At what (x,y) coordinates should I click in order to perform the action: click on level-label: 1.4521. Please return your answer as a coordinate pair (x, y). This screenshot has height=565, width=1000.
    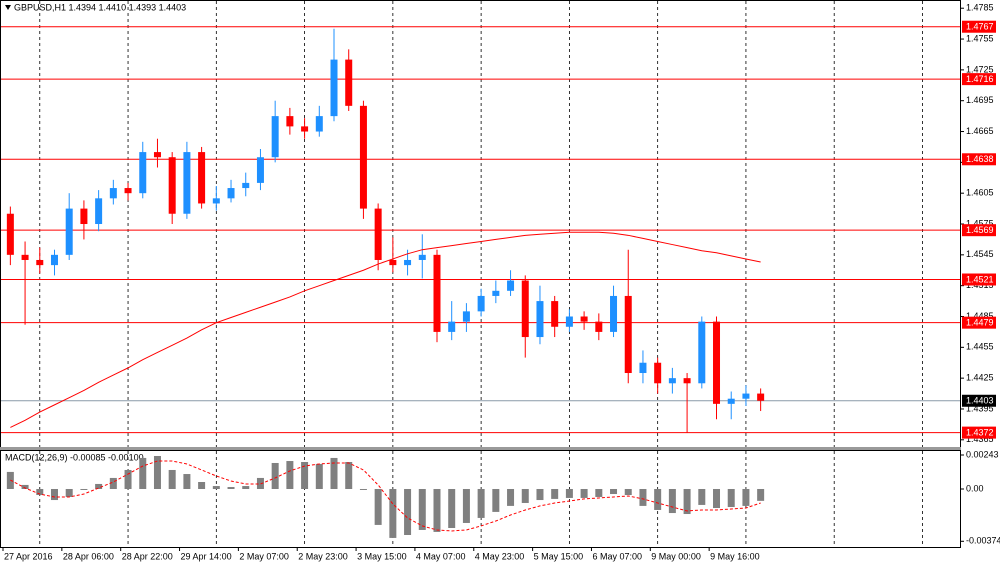
    Looking at the image, I should click on (980, 279).